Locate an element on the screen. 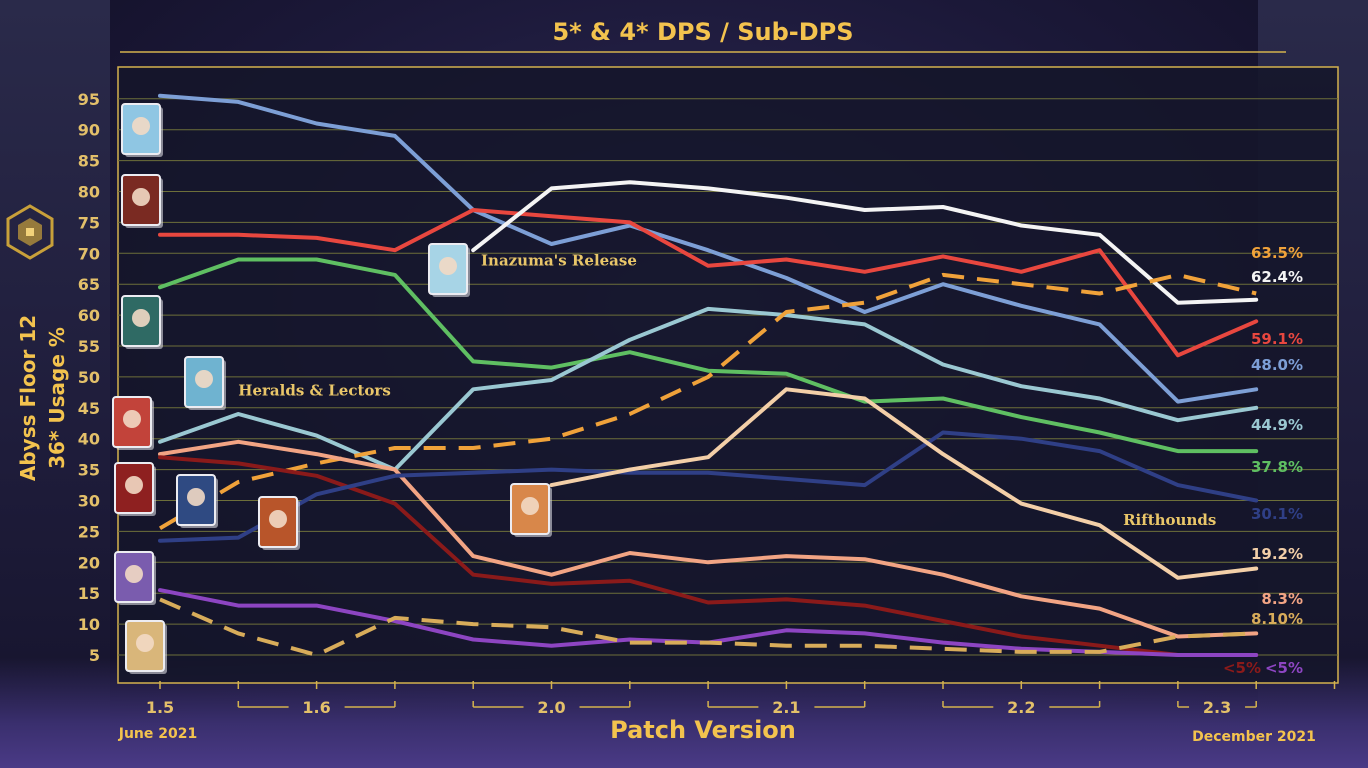 The height and width of the screenshot is (768, 1368). y-tick-label: 15 is located at coordinates (89, 593).